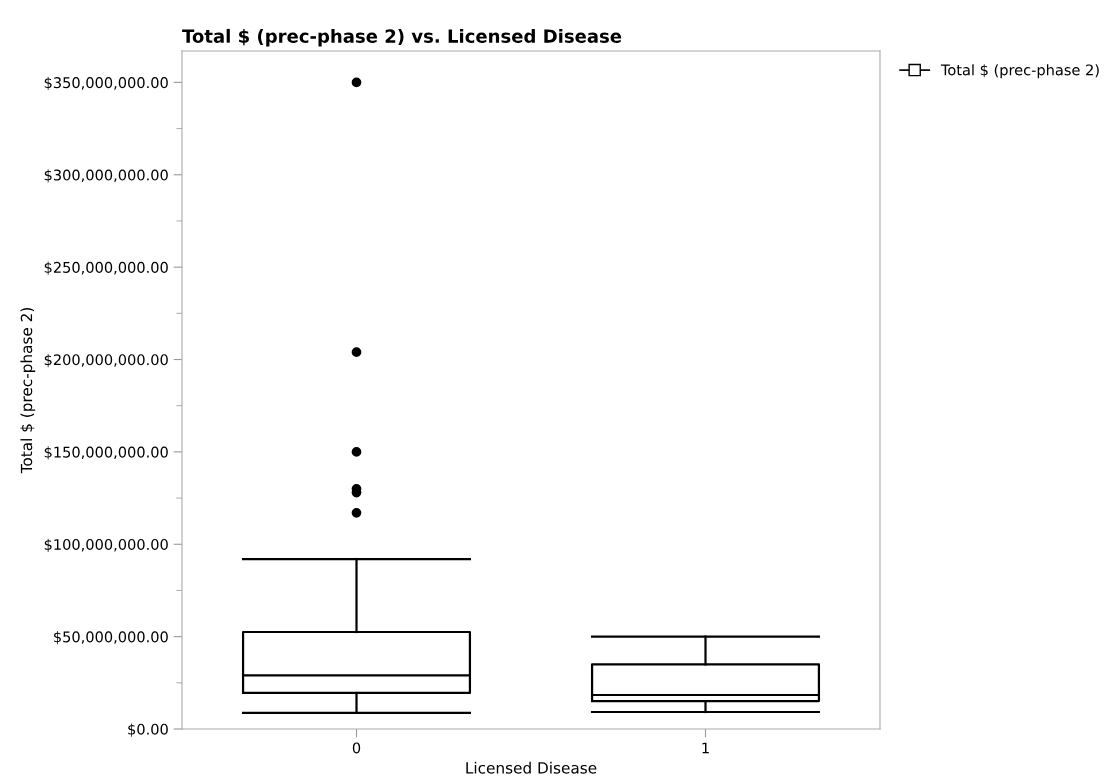 The image size is (1118, 780). Describe the element at coordinates (705, 748) in the screenshot. I see `x-tick-label: 1` at that location.